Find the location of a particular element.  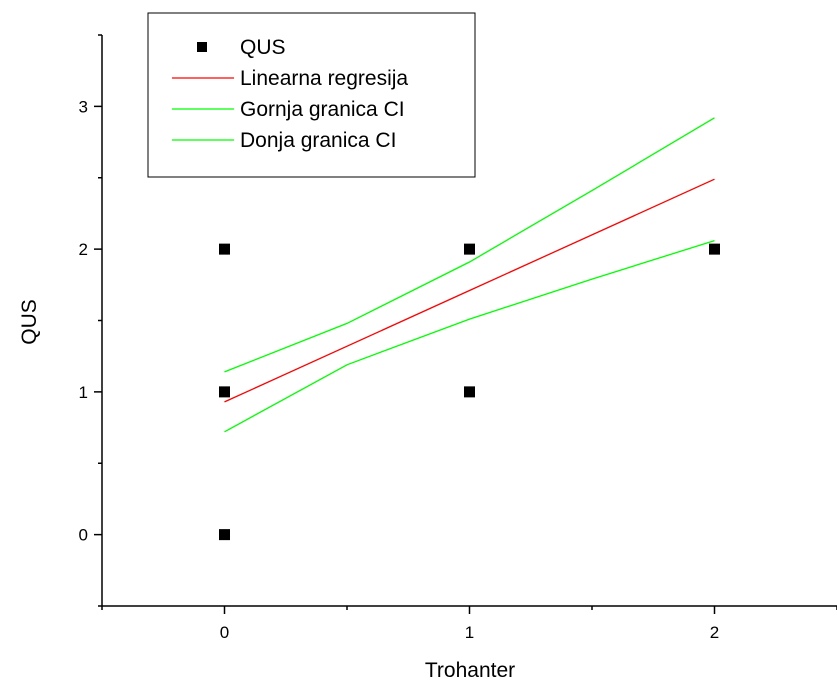

legend-label: QUS is located at coordinates (263, 47).